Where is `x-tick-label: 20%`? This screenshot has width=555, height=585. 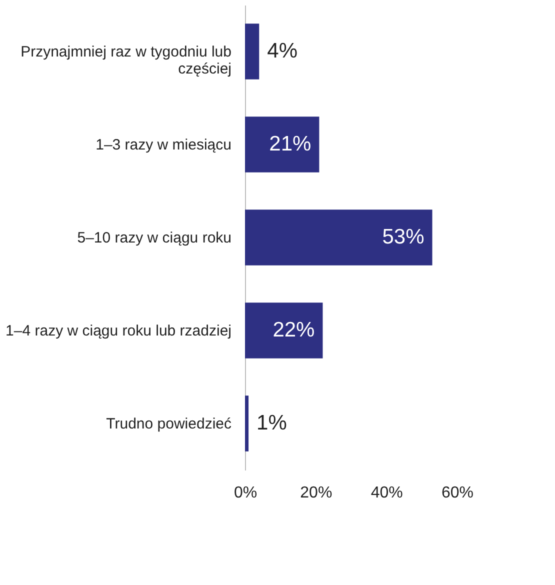
x-tick-label: 20% is located at coordinates (316, 493).